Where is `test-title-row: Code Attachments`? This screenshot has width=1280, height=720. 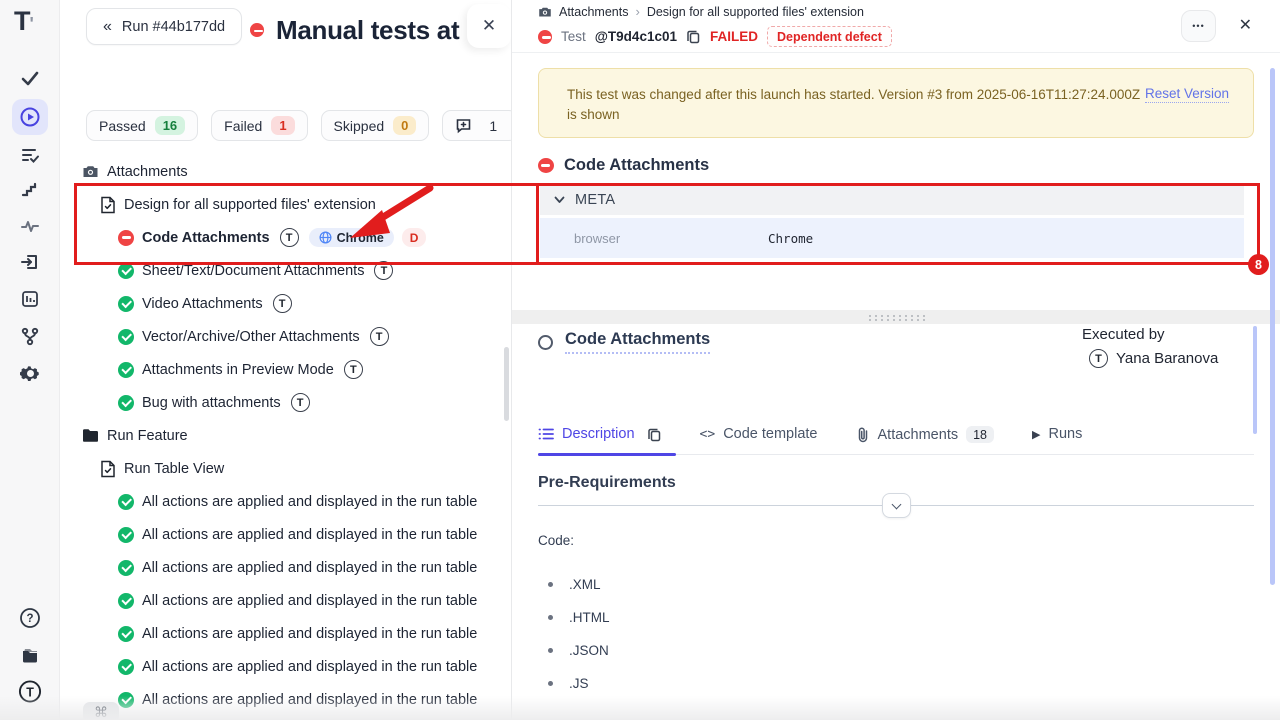 test-title-row: Code Attachments is located at coordinates (624, 342).